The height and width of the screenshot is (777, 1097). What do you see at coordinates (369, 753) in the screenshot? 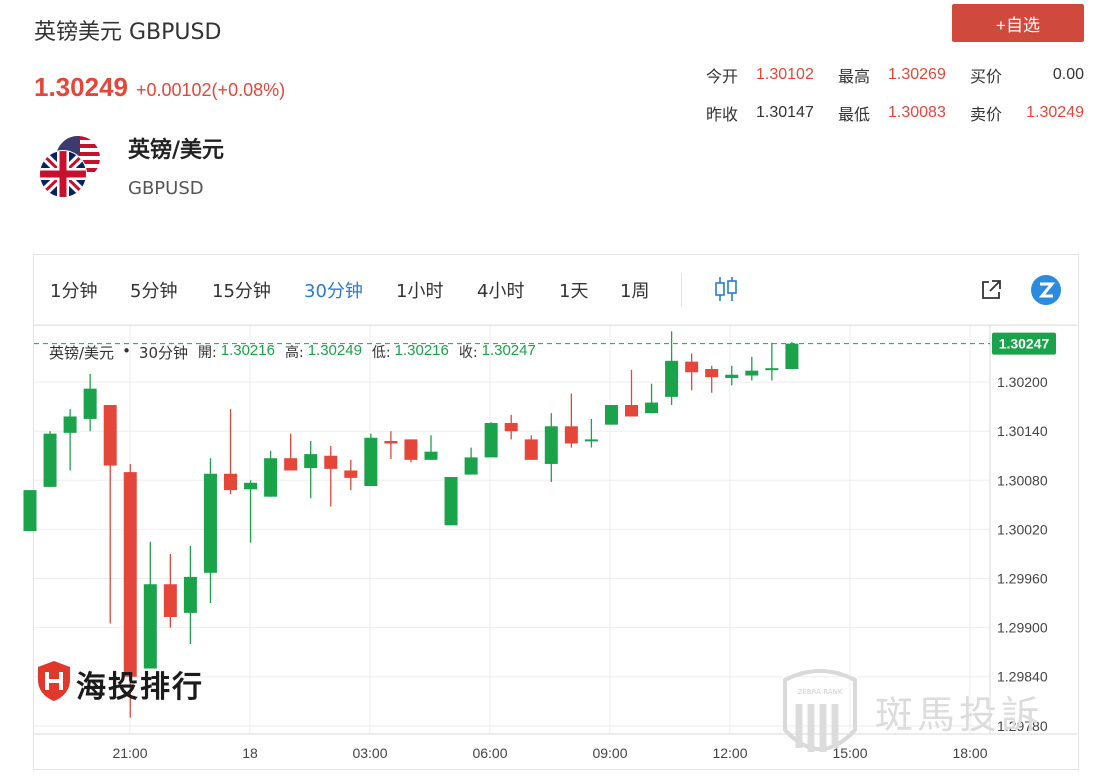
I see `x-tick-label: 03:00` at bounding box center [369, 753].